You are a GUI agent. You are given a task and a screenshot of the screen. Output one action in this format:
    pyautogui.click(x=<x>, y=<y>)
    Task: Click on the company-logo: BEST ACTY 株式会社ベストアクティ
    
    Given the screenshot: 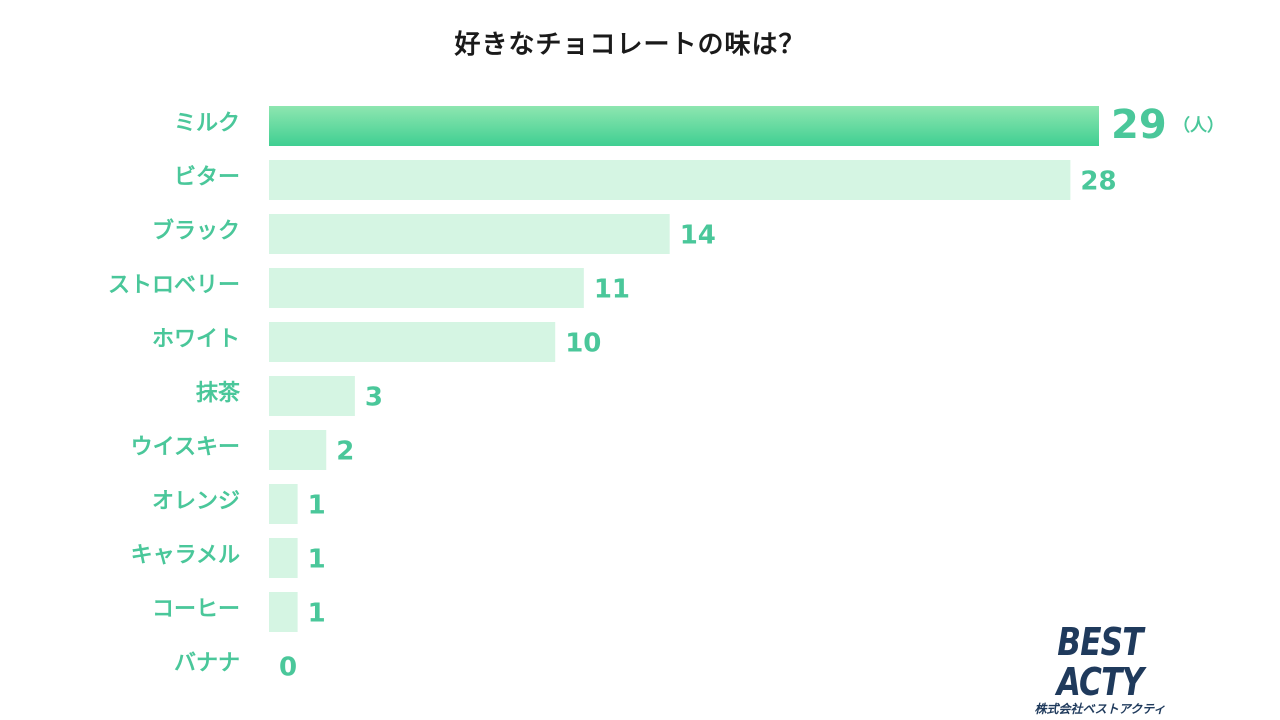 What is the action you would take?
    pyautogui.click(x=1100, y=669)
    